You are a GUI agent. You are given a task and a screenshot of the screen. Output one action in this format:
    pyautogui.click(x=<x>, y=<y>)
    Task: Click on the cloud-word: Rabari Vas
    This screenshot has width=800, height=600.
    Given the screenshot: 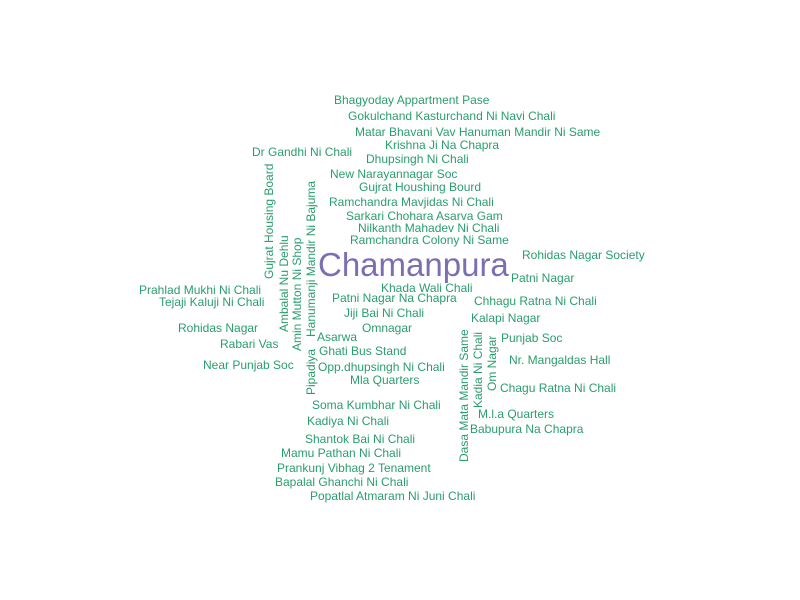 What is the action you would take?
    pyautogui.click(x=249, y=344)
    